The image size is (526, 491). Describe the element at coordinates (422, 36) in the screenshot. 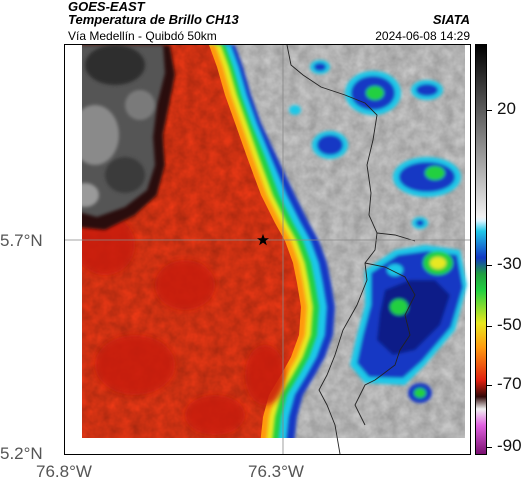

I see `timestamp-label: 2024-06-08 14:29` at that location.